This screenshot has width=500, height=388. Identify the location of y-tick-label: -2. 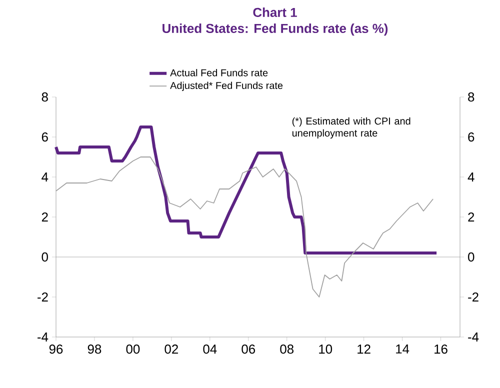
(473, 297).